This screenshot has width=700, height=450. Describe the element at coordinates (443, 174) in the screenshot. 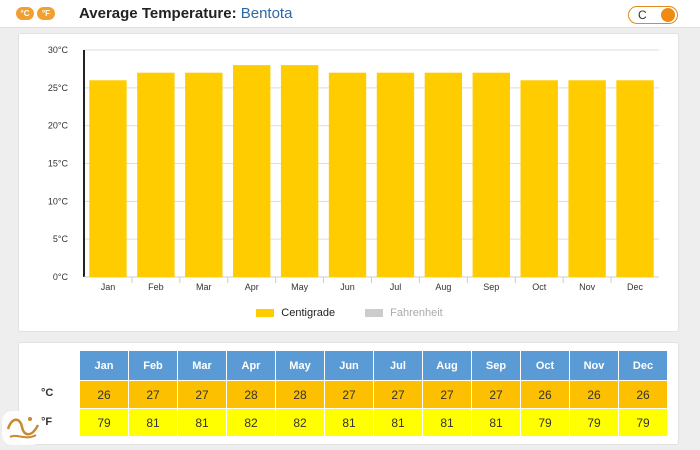

I see `bar-aug` at that location.